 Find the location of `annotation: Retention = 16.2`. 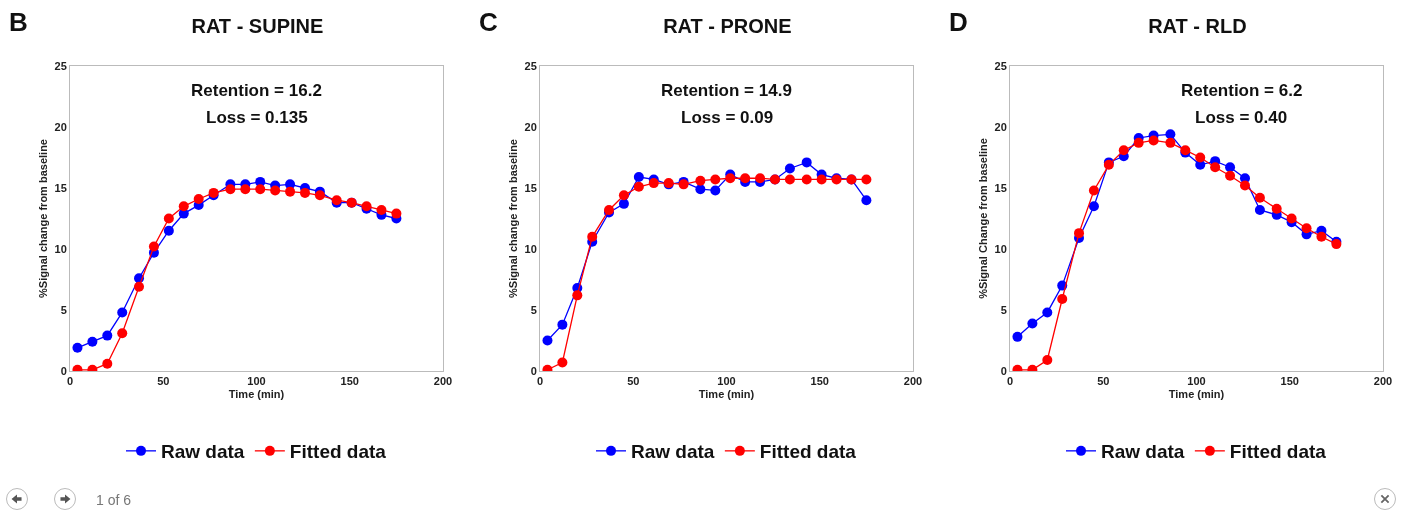

annotation: Retention = 16.2 is located at coordinates (256, 90).